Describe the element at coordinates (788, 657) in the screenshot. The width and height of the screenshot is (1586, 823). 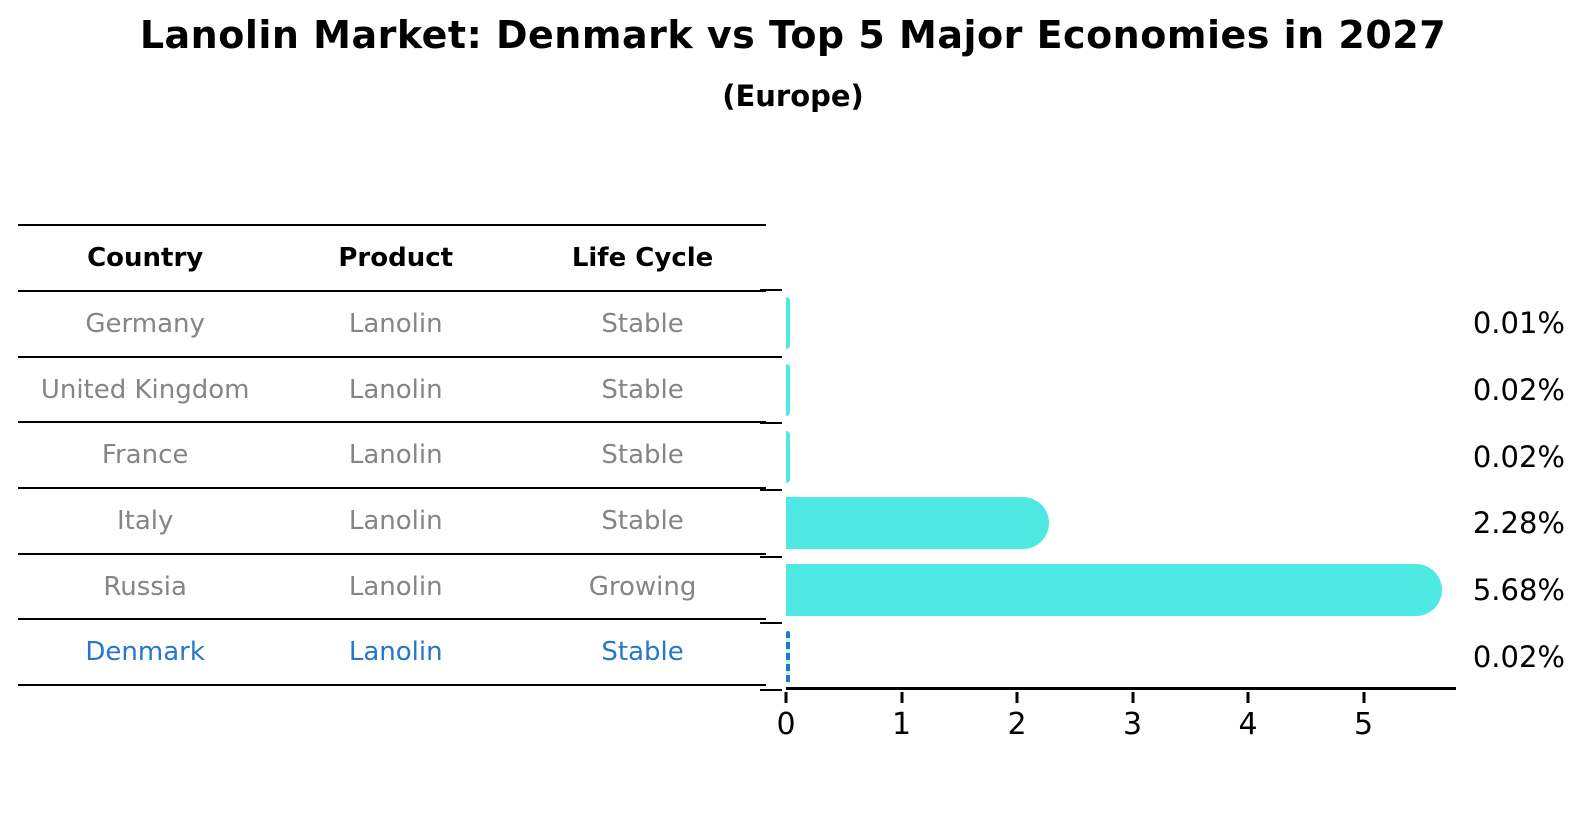
I see `bar-denmark` at that location.